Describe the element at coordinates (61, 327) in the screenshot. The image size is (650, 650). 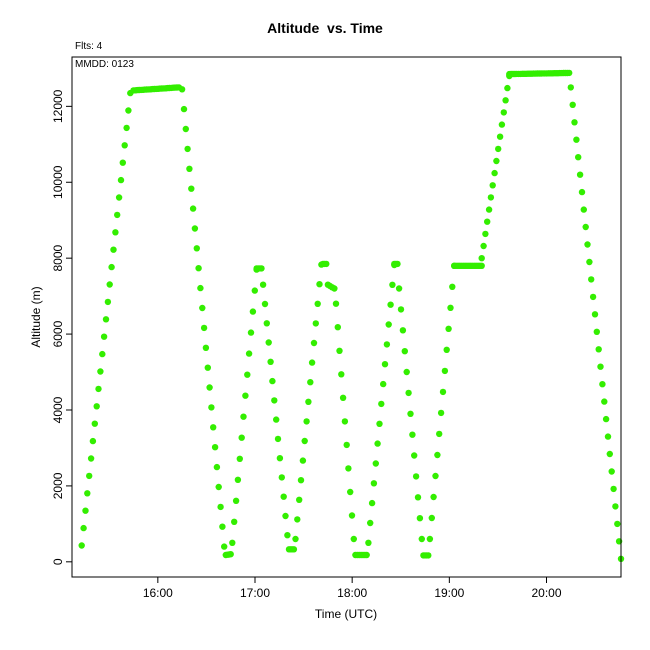
I see `y-axis: 0 2000 4000 6000 8000 10000 12000` at that location.